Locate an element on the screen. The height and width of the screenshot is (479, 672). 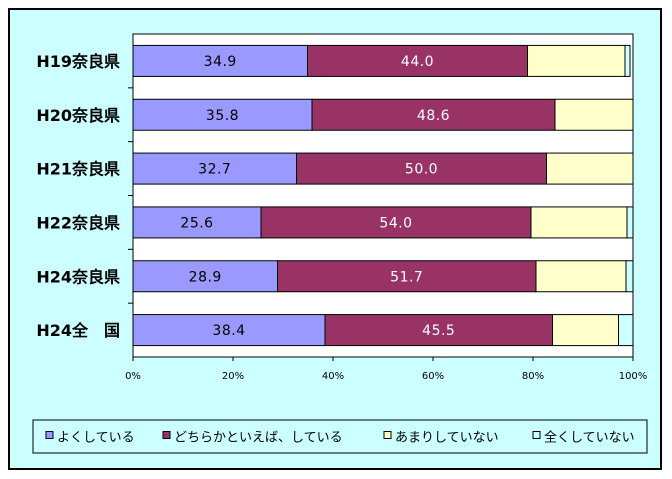
legend-label: よくしている is located at coordinates (96, 438).